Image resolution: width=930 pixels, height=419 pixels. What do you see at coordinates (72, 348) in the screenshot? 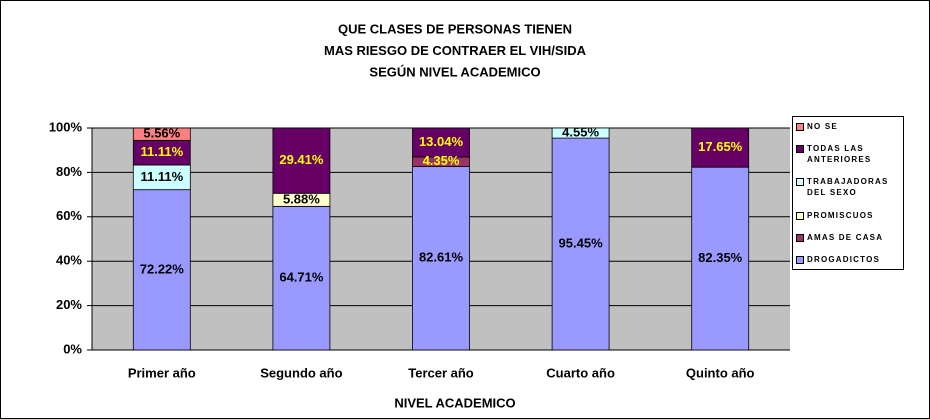
I see `y-tick-label: 0%` at bounding box center [72, 348].